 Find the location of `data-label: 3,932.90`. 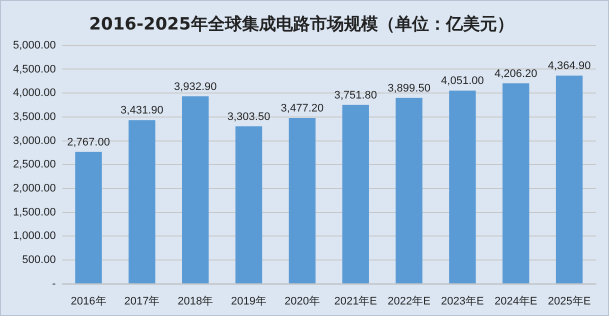

data-label: 3,932.90 is located at coordinates (195, 86).